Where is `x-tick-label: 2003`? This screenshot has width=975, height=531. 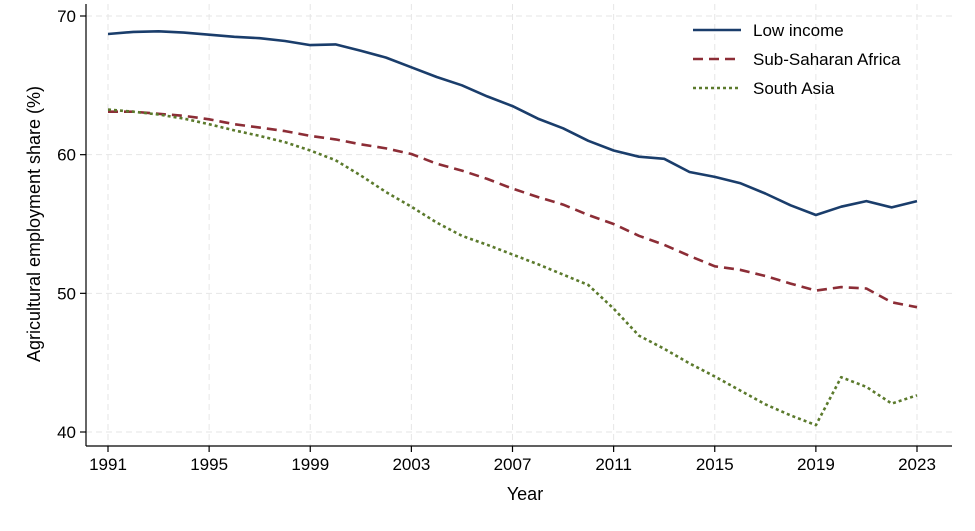 x-tick-label: 2003 is located at coordinates (411, 464).